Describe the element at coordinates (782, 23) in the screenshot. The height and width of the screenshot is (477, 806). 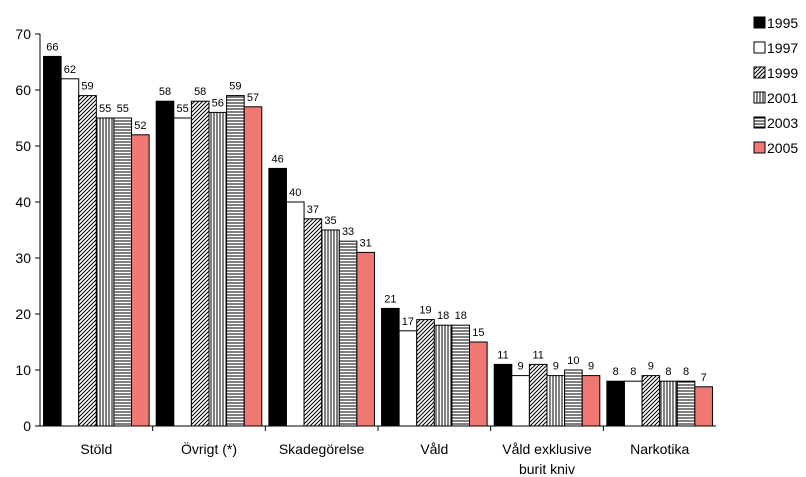
I see `legend-label-1995: 1995` at that location.